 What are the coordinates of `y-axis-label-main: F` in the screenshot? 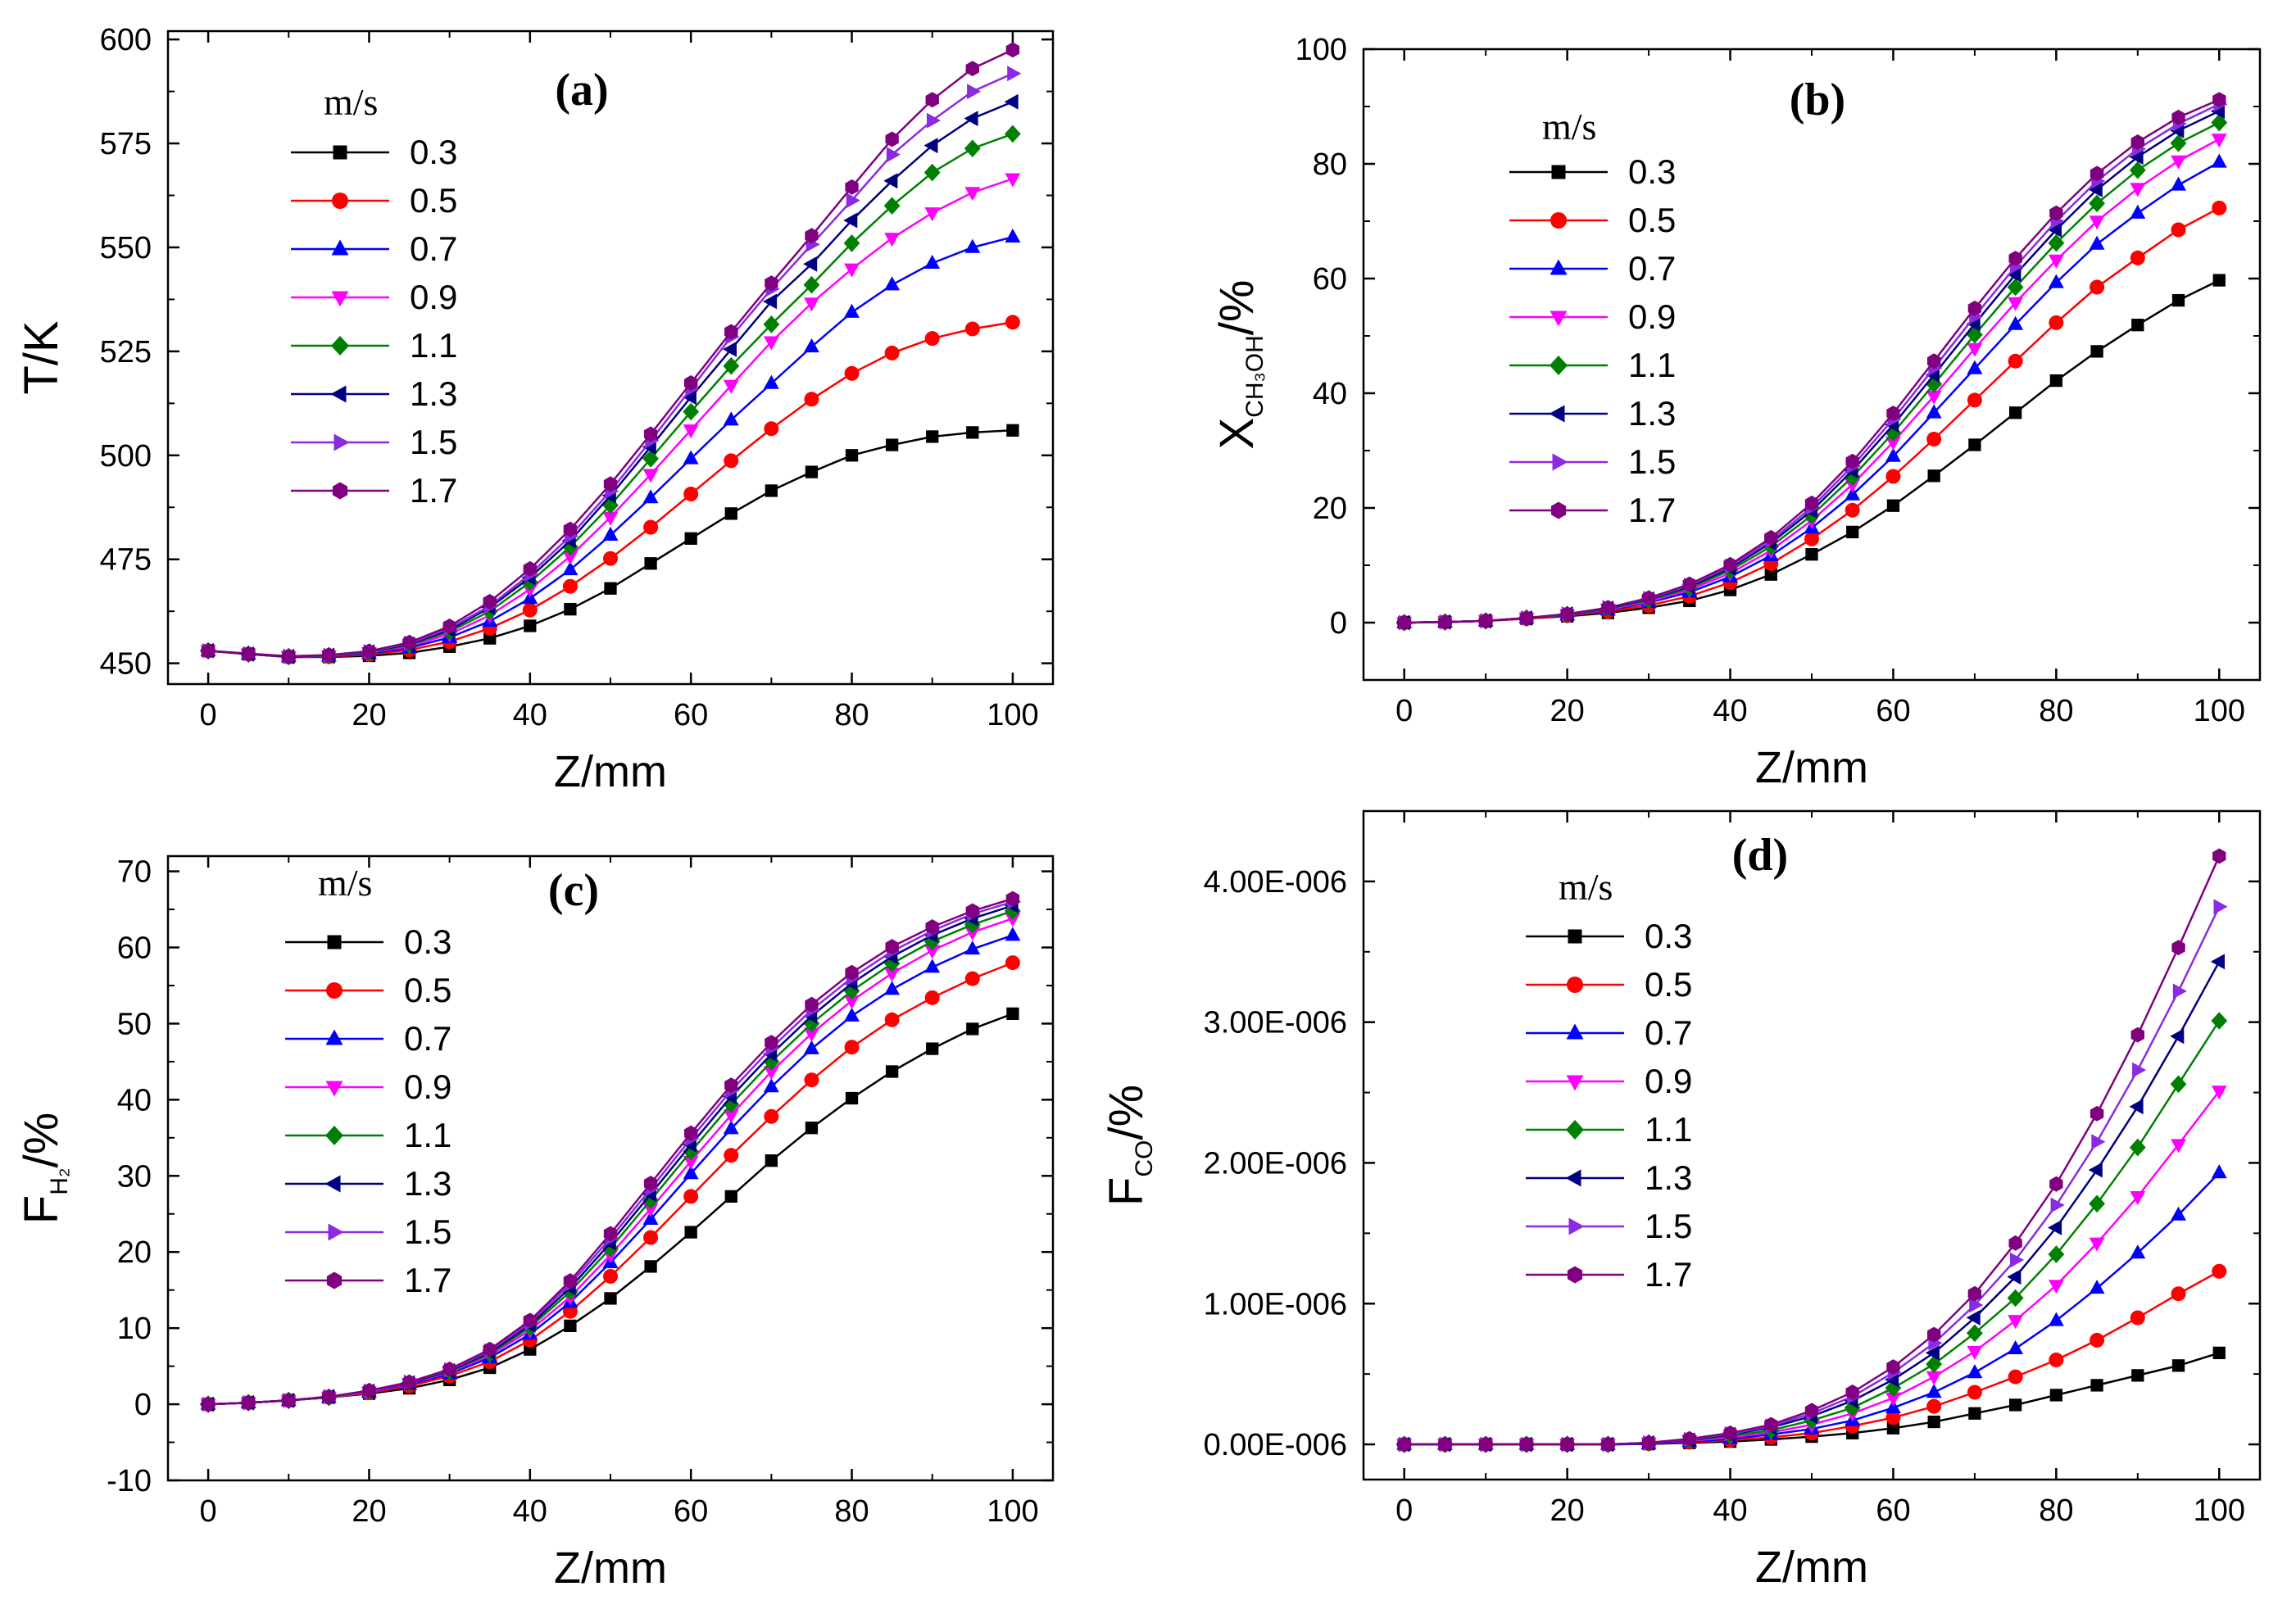 It's located at (41, 1209).